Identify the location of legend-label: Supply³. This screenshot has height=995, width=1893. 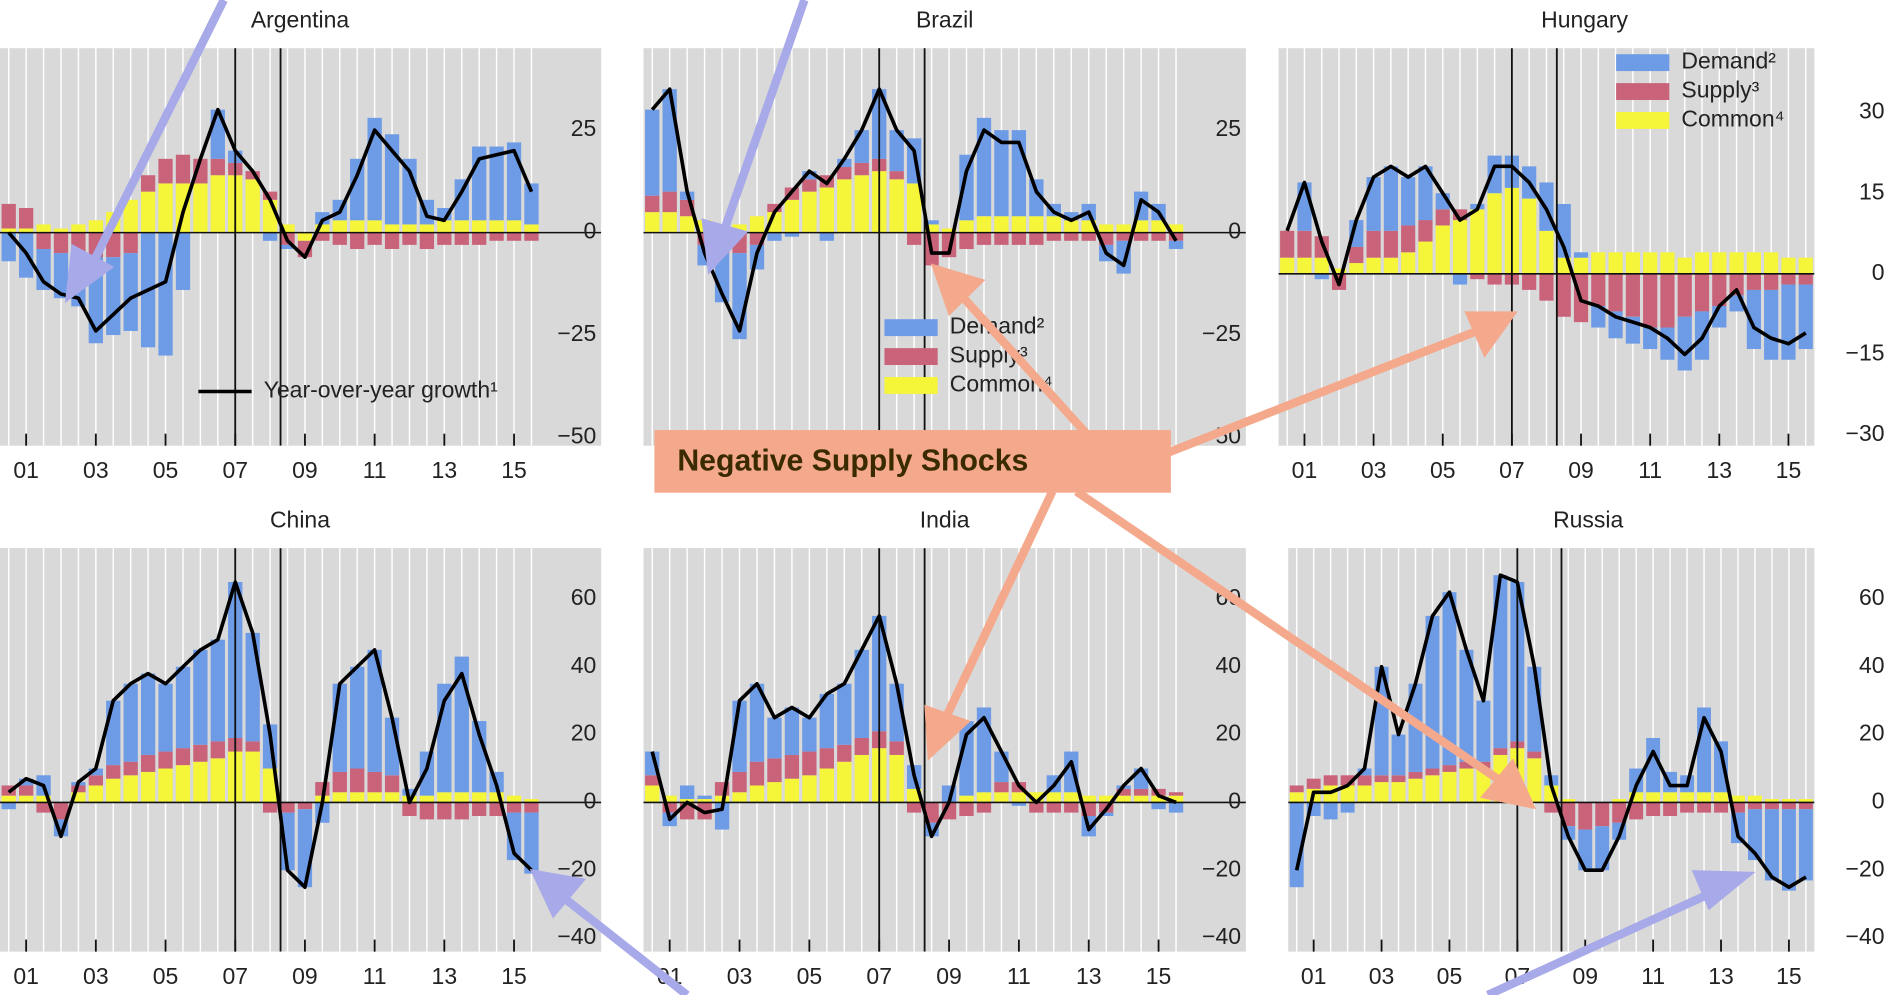
(1720, 90).